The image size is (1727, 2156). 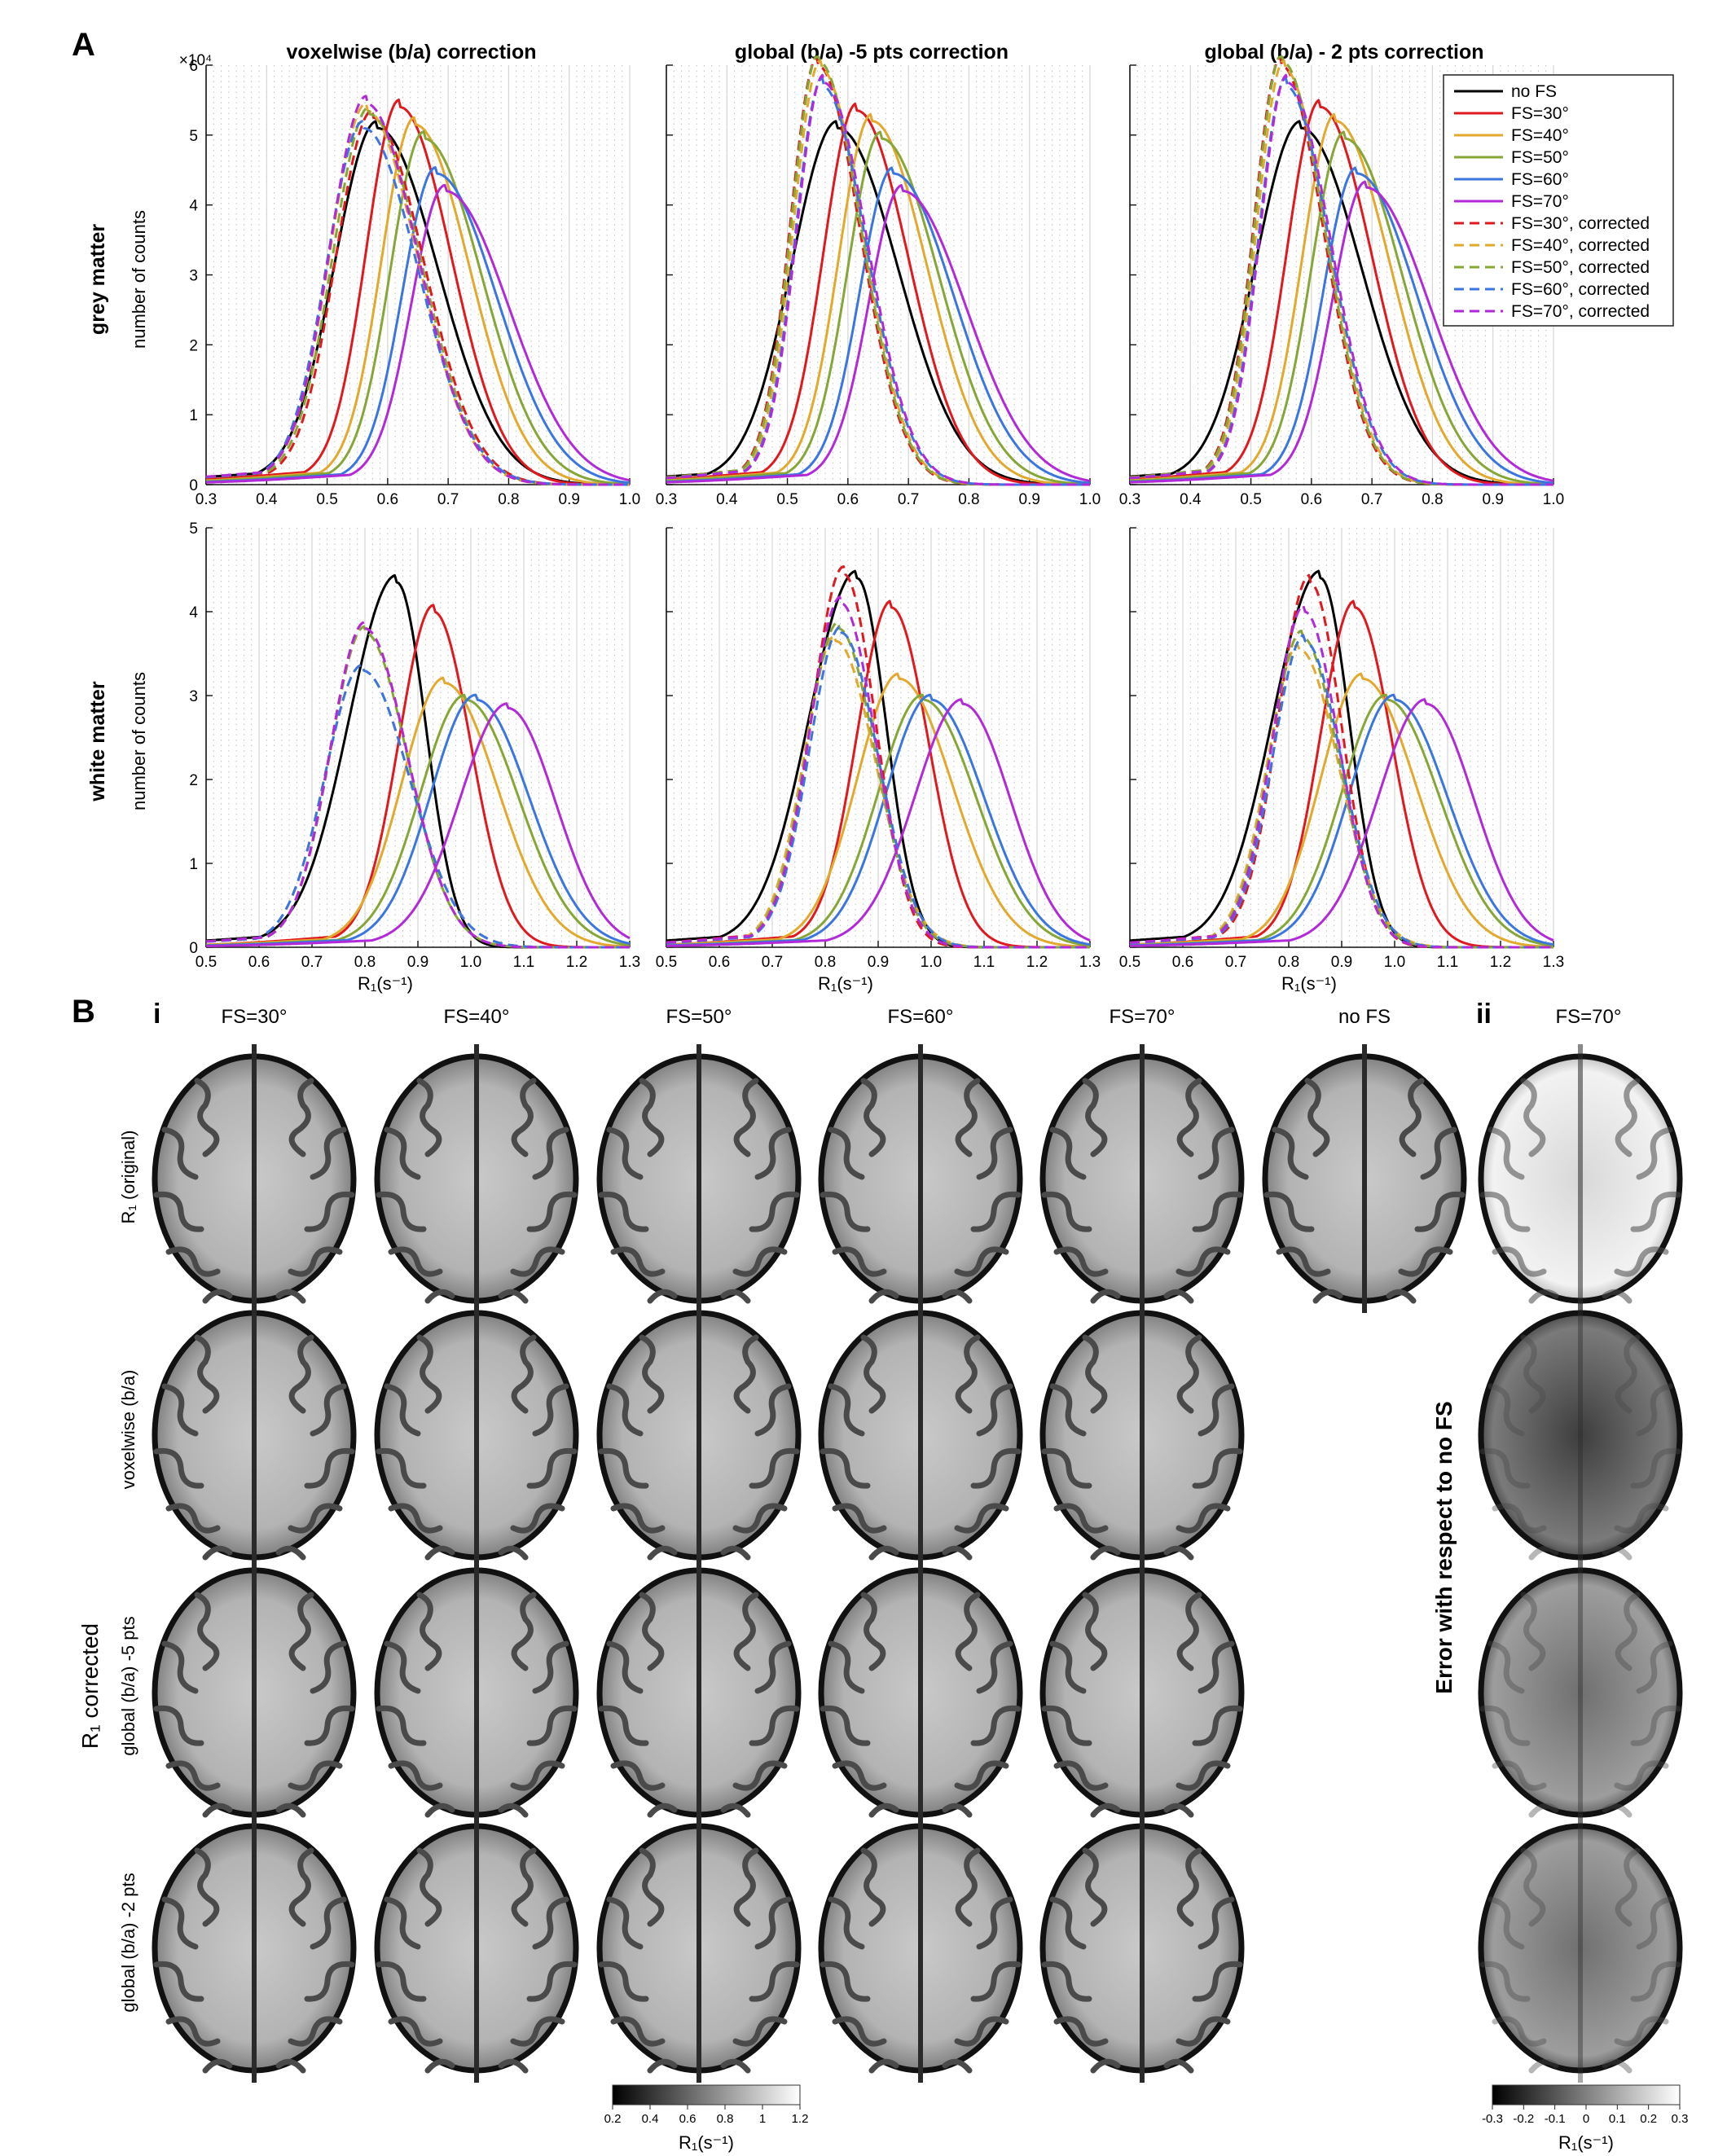 I want to click on colorbar-error: -0.3 -0.2 -0.1 0 0.1 0.2 0.3 R₁(s⁻¹), so click(x=1585, y=2118).